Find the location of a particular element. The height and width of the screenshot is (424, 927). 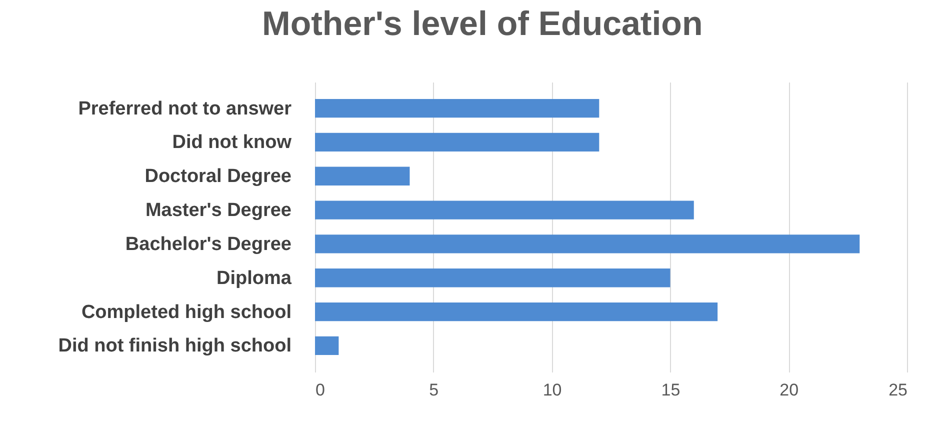

y-tick-label: Did not know is located at coordinates (232, 143).